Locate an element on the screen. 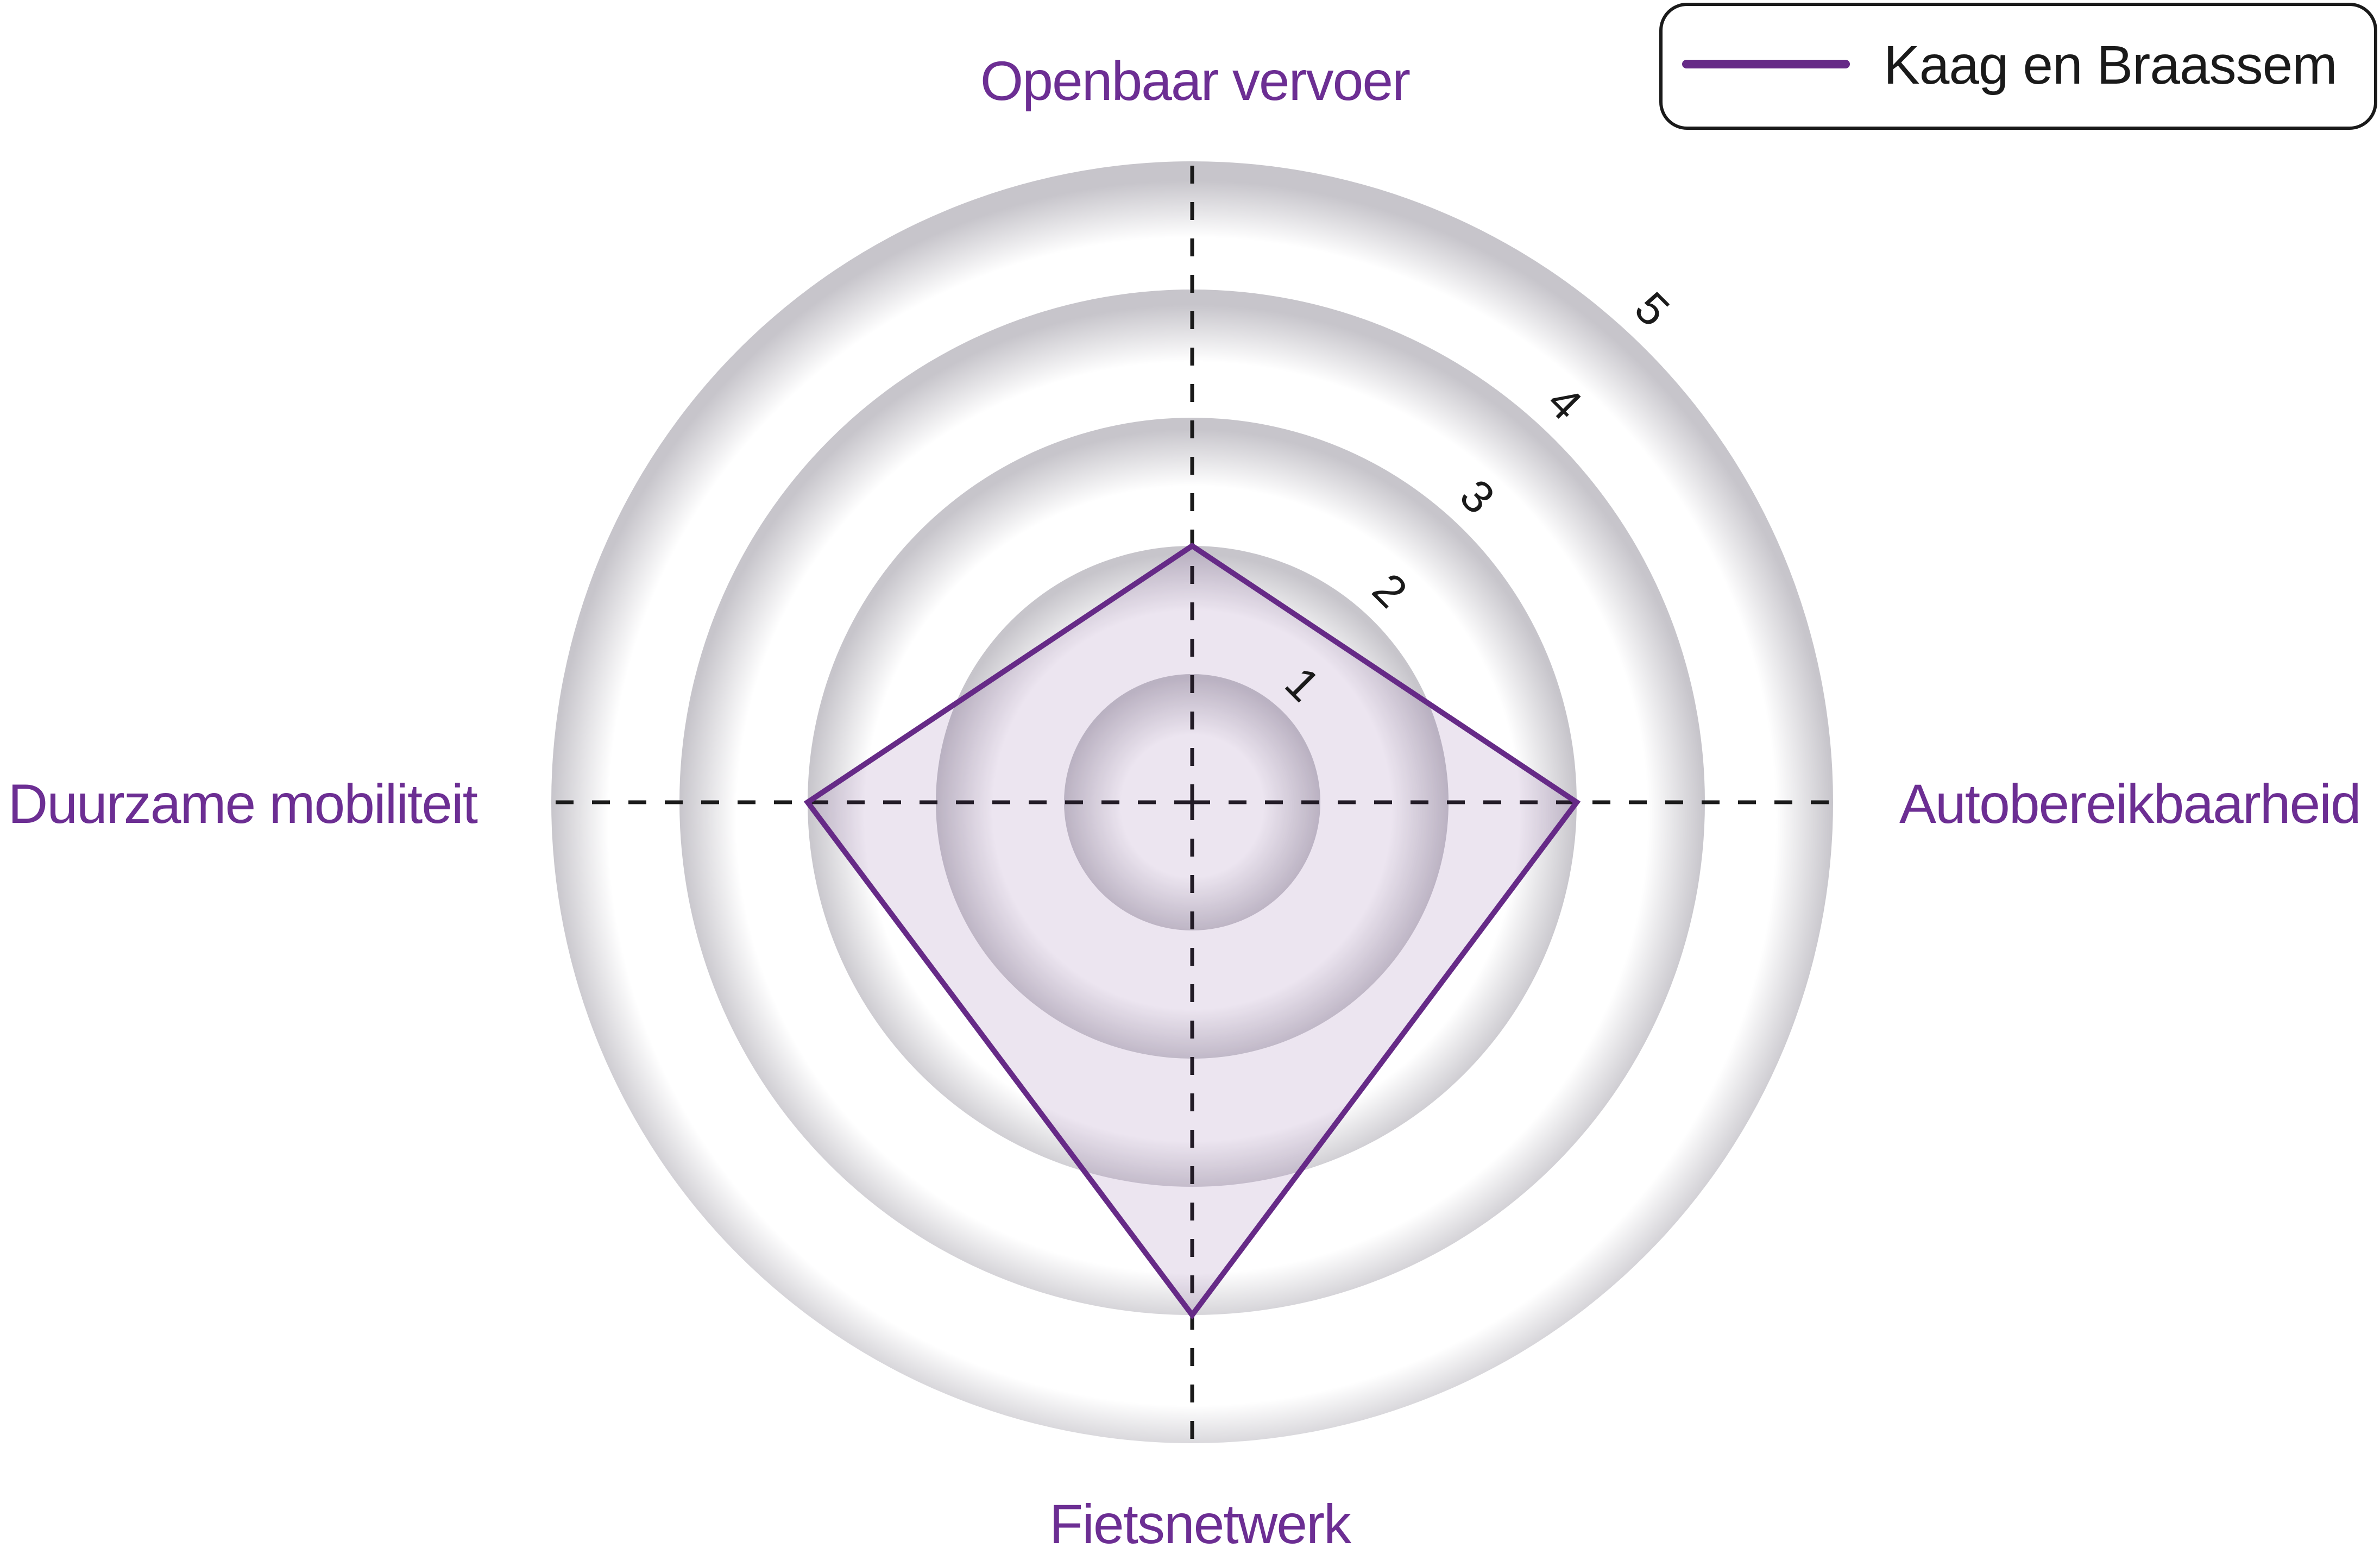 The width and height of the screenshot is (2380, 1554). axis-label-fietsnetwerk: Fietsnetwerk is located at coordinates (1200, 1523).